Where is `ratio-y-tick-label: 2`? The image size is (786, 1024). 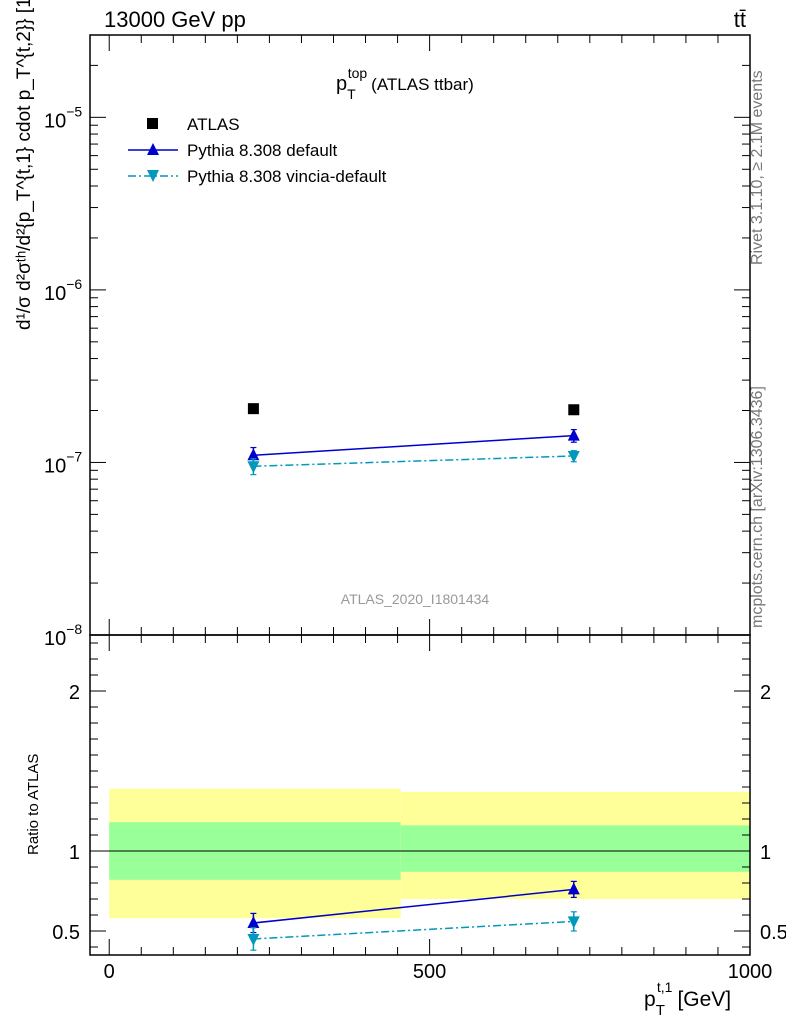 ratio-y-tick-label: 2 is located at coordinates (74, 693).